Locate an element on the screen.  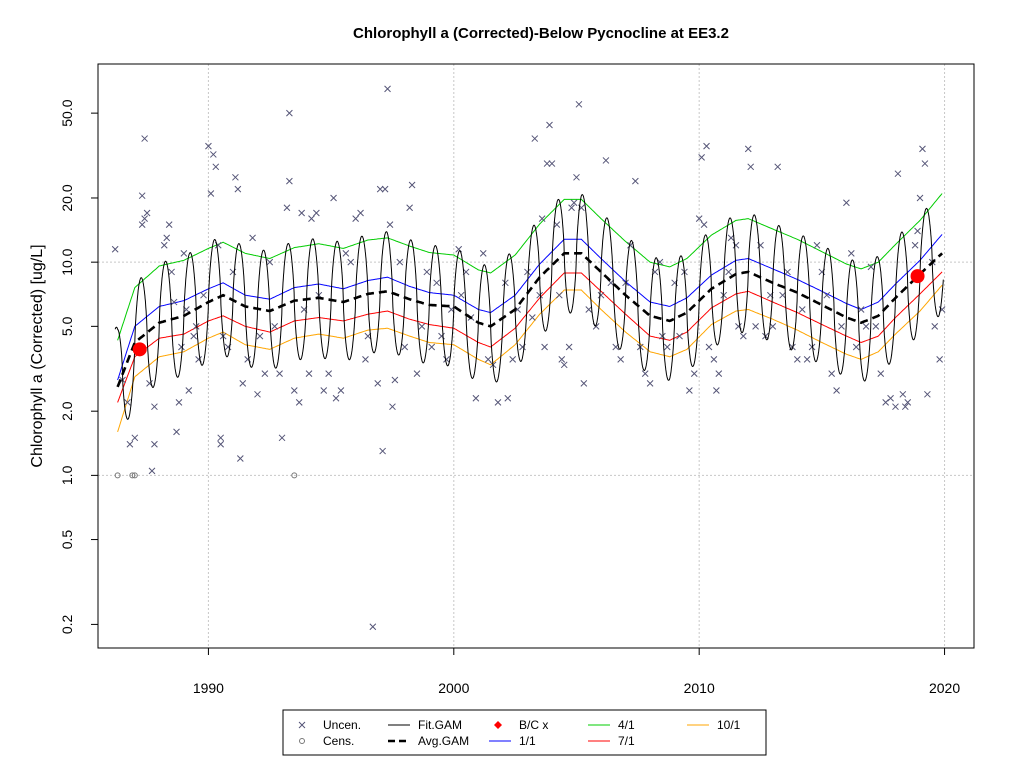
legend-label: Uncen. is located at coordinates (342, 725).